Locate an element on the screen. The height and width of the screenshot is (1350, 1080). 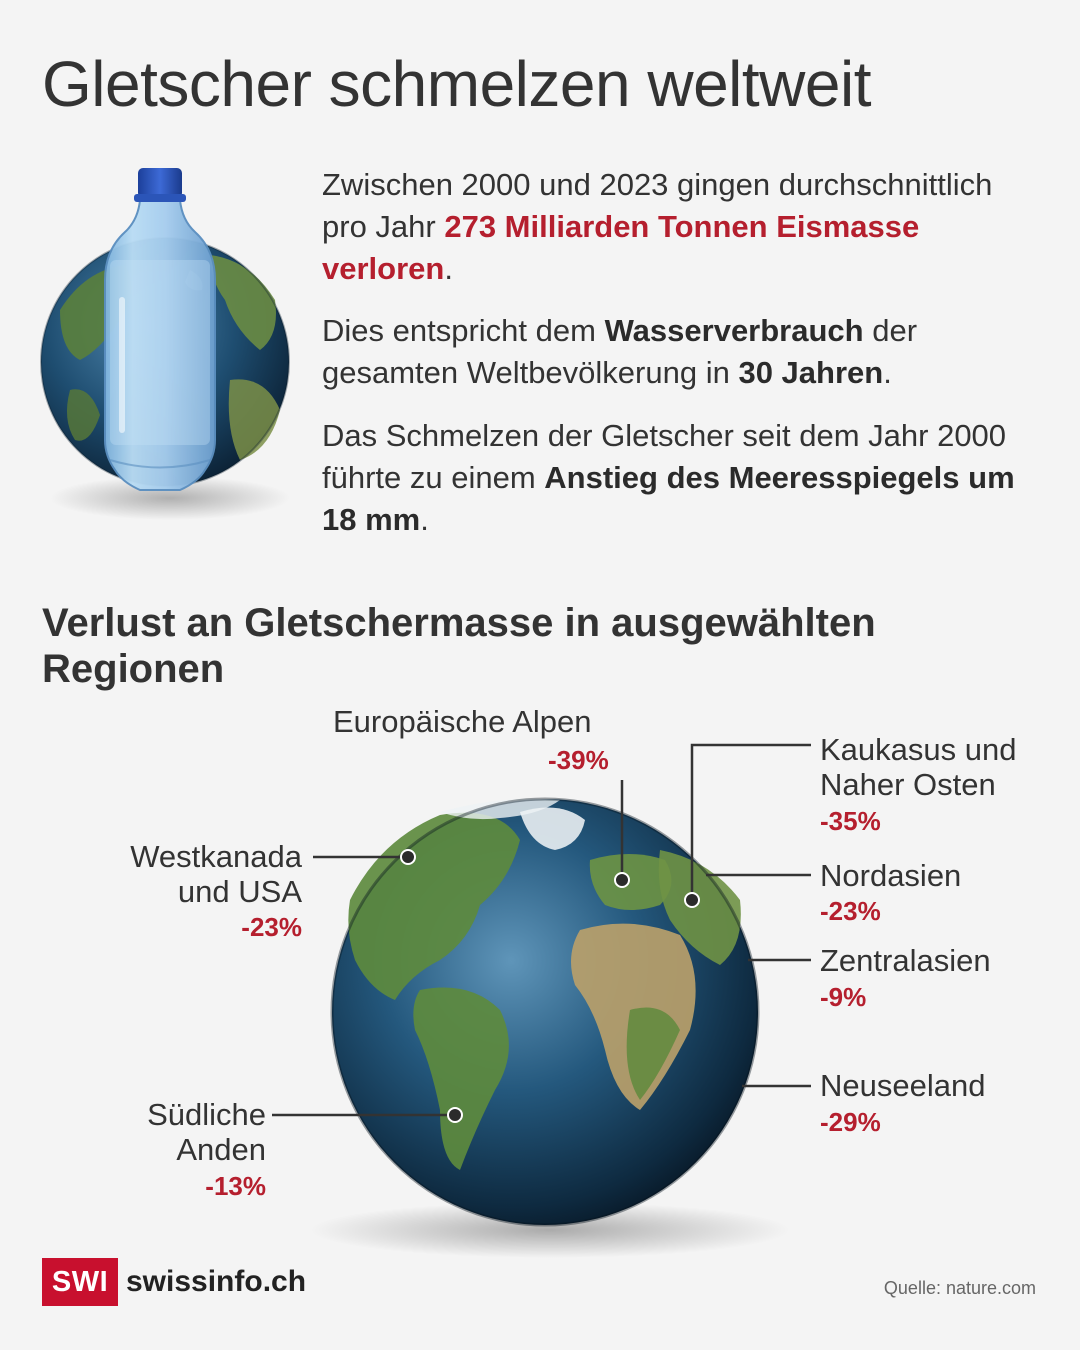
region-pct-anden: -13% is located at coordinates (235, 1186).